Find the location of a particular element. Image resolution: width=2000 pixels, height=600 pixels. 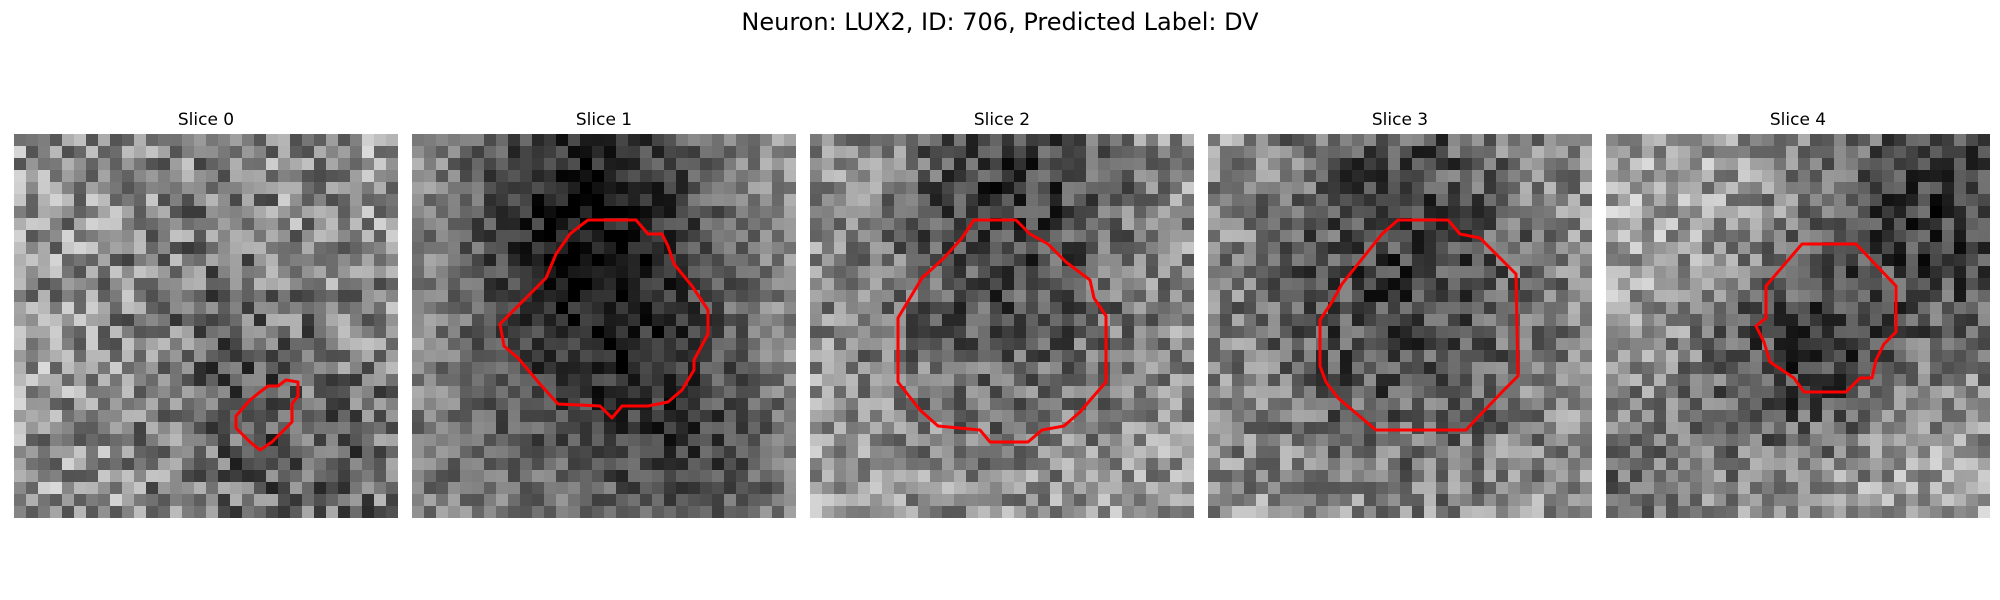

panel-title-slice-2: Slice 2 is located at coordinates (1002, 120).